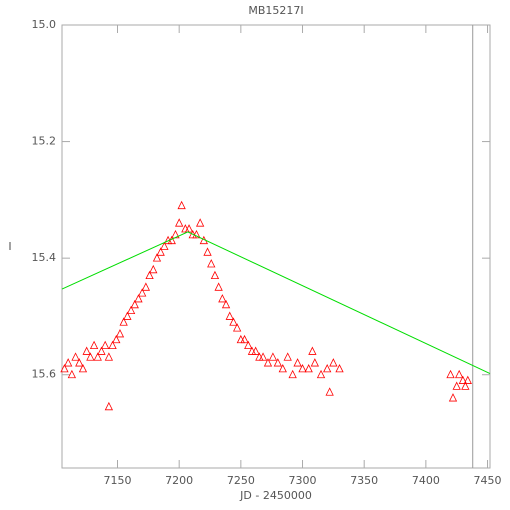 This screenshot has height=510, width=510. Describe the element at coordinates (364, 480) in the screenshot. I see `x-tick-label: 7350` at that location.